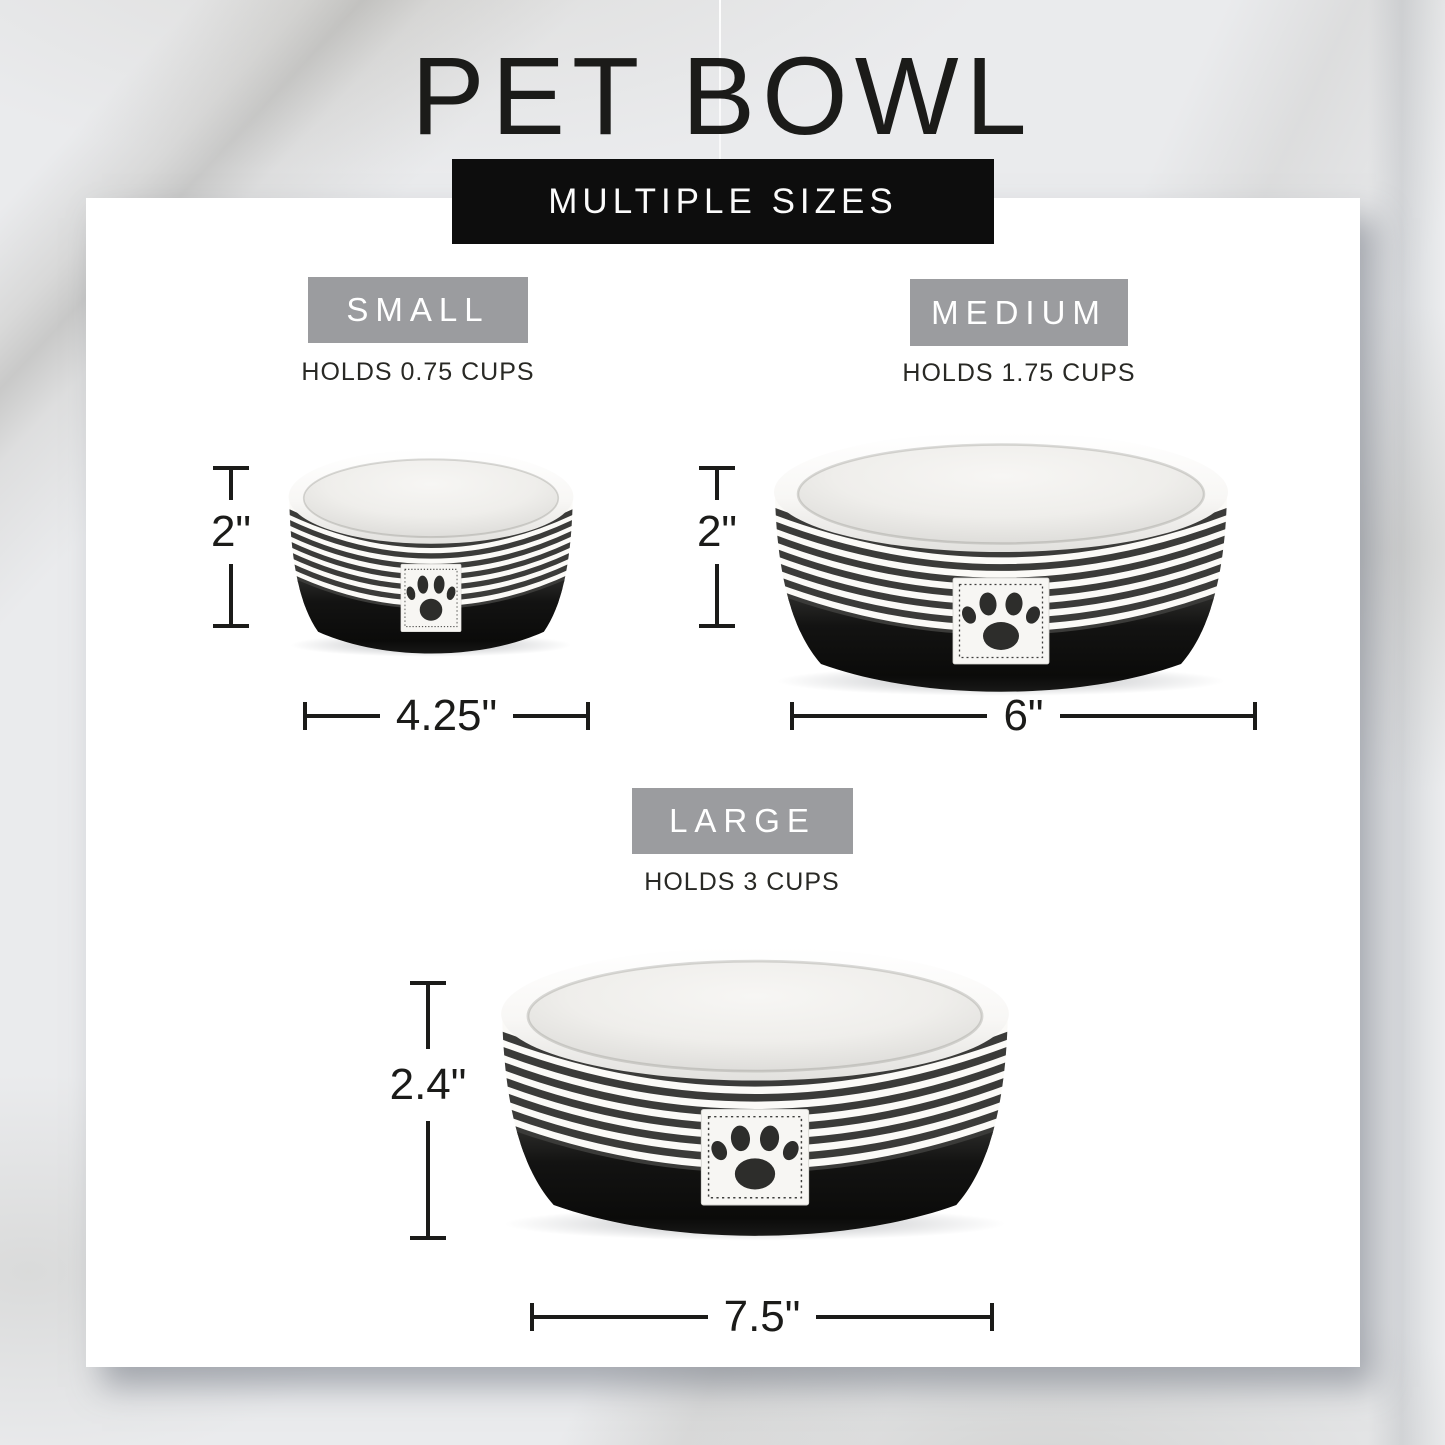 The height and width of the screenshot is (1445, 1445). I want to click on size-badge-medium-label: MEDIUM, so click(1019, 312).